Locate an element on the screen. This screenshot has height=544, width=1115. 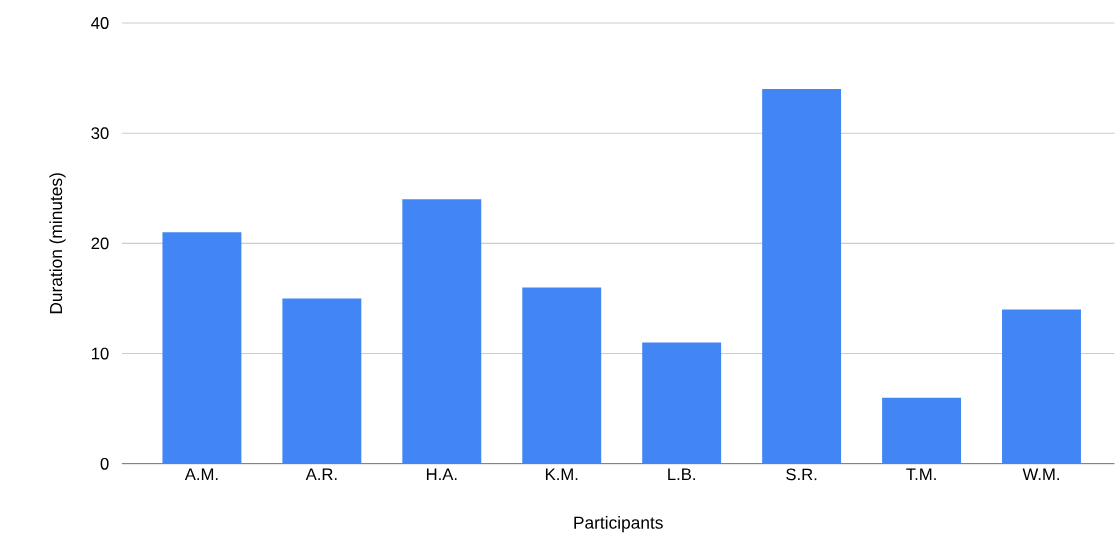
y-tick-label: 0 is located at coordinates (104, 464).